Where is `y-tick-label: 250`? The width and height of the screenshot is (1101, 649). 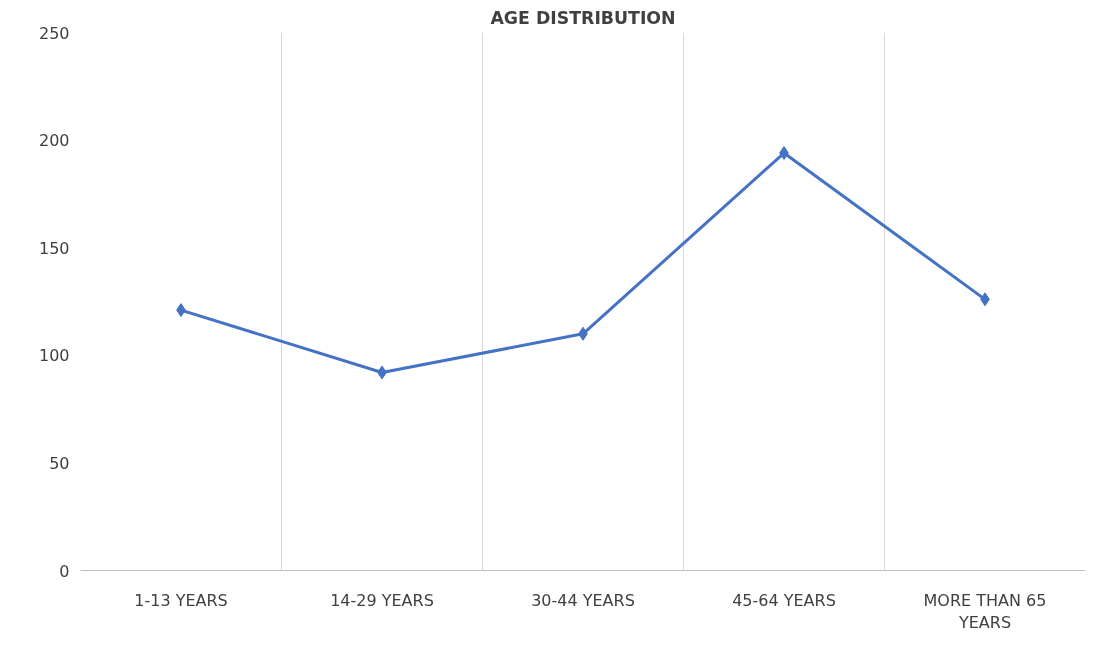 y-tick-label: 250 is located at coordinates (54, 33).